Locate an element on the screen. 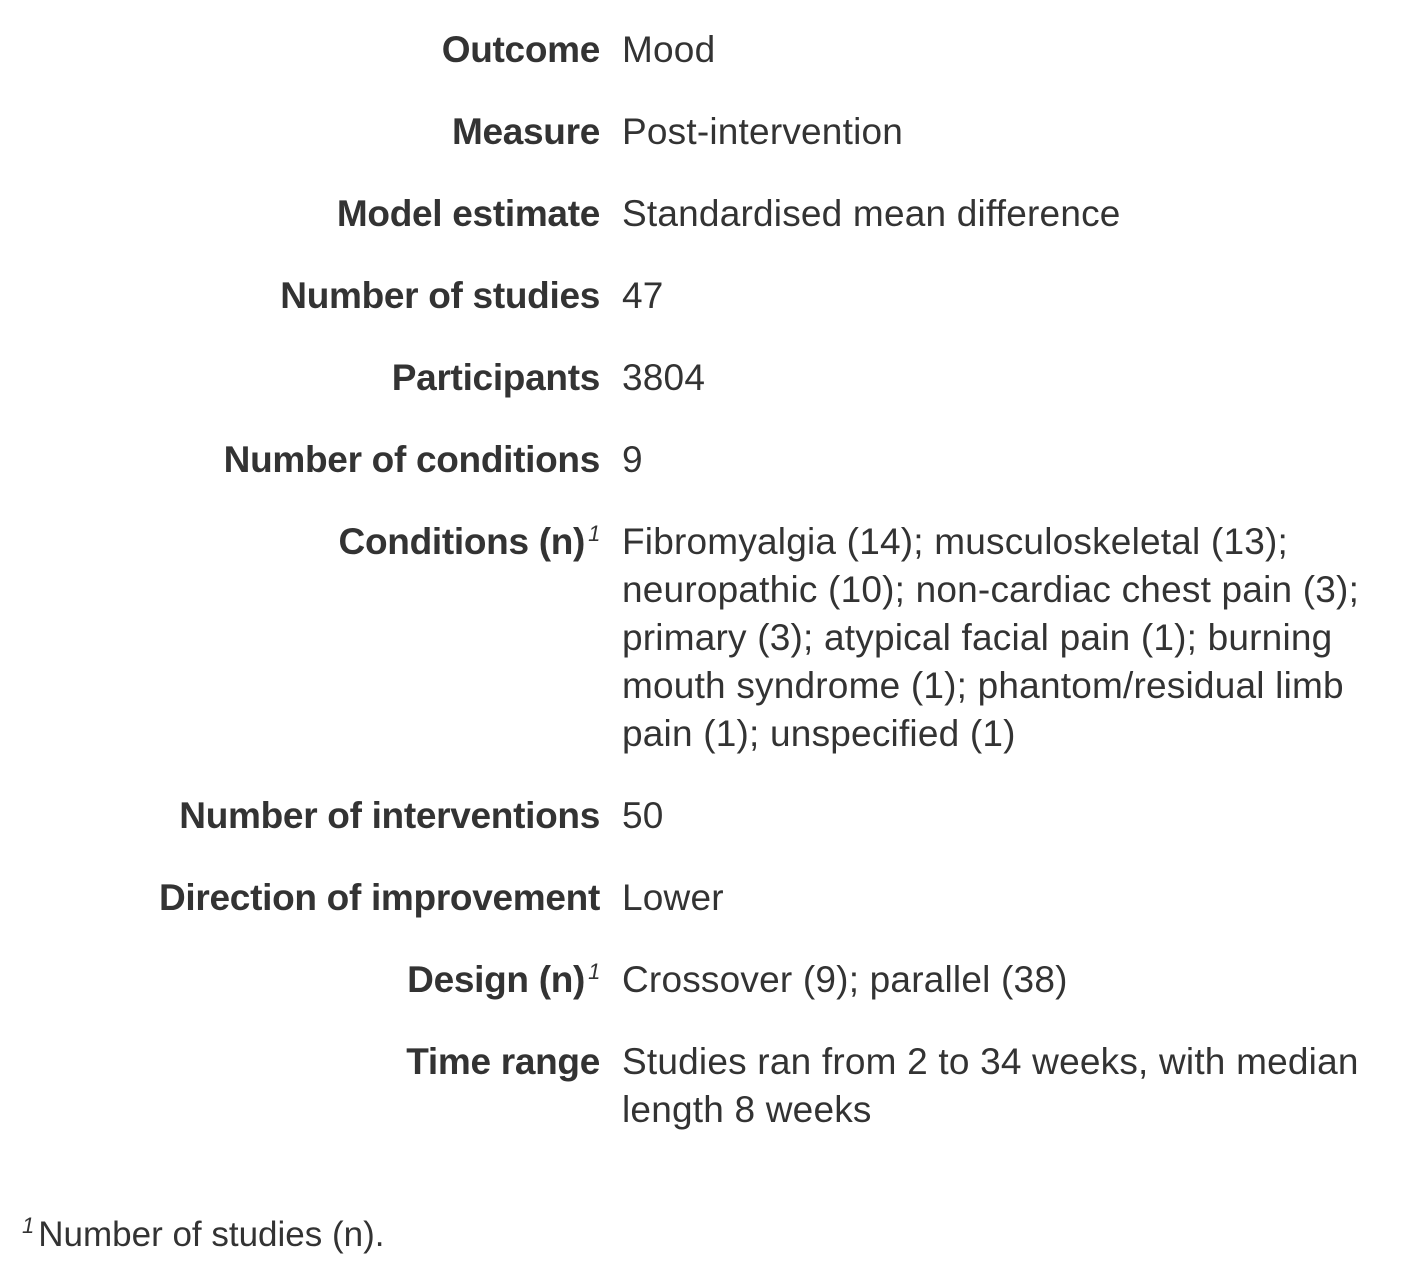  row-label: Measure is located at coordinates (525, 131).